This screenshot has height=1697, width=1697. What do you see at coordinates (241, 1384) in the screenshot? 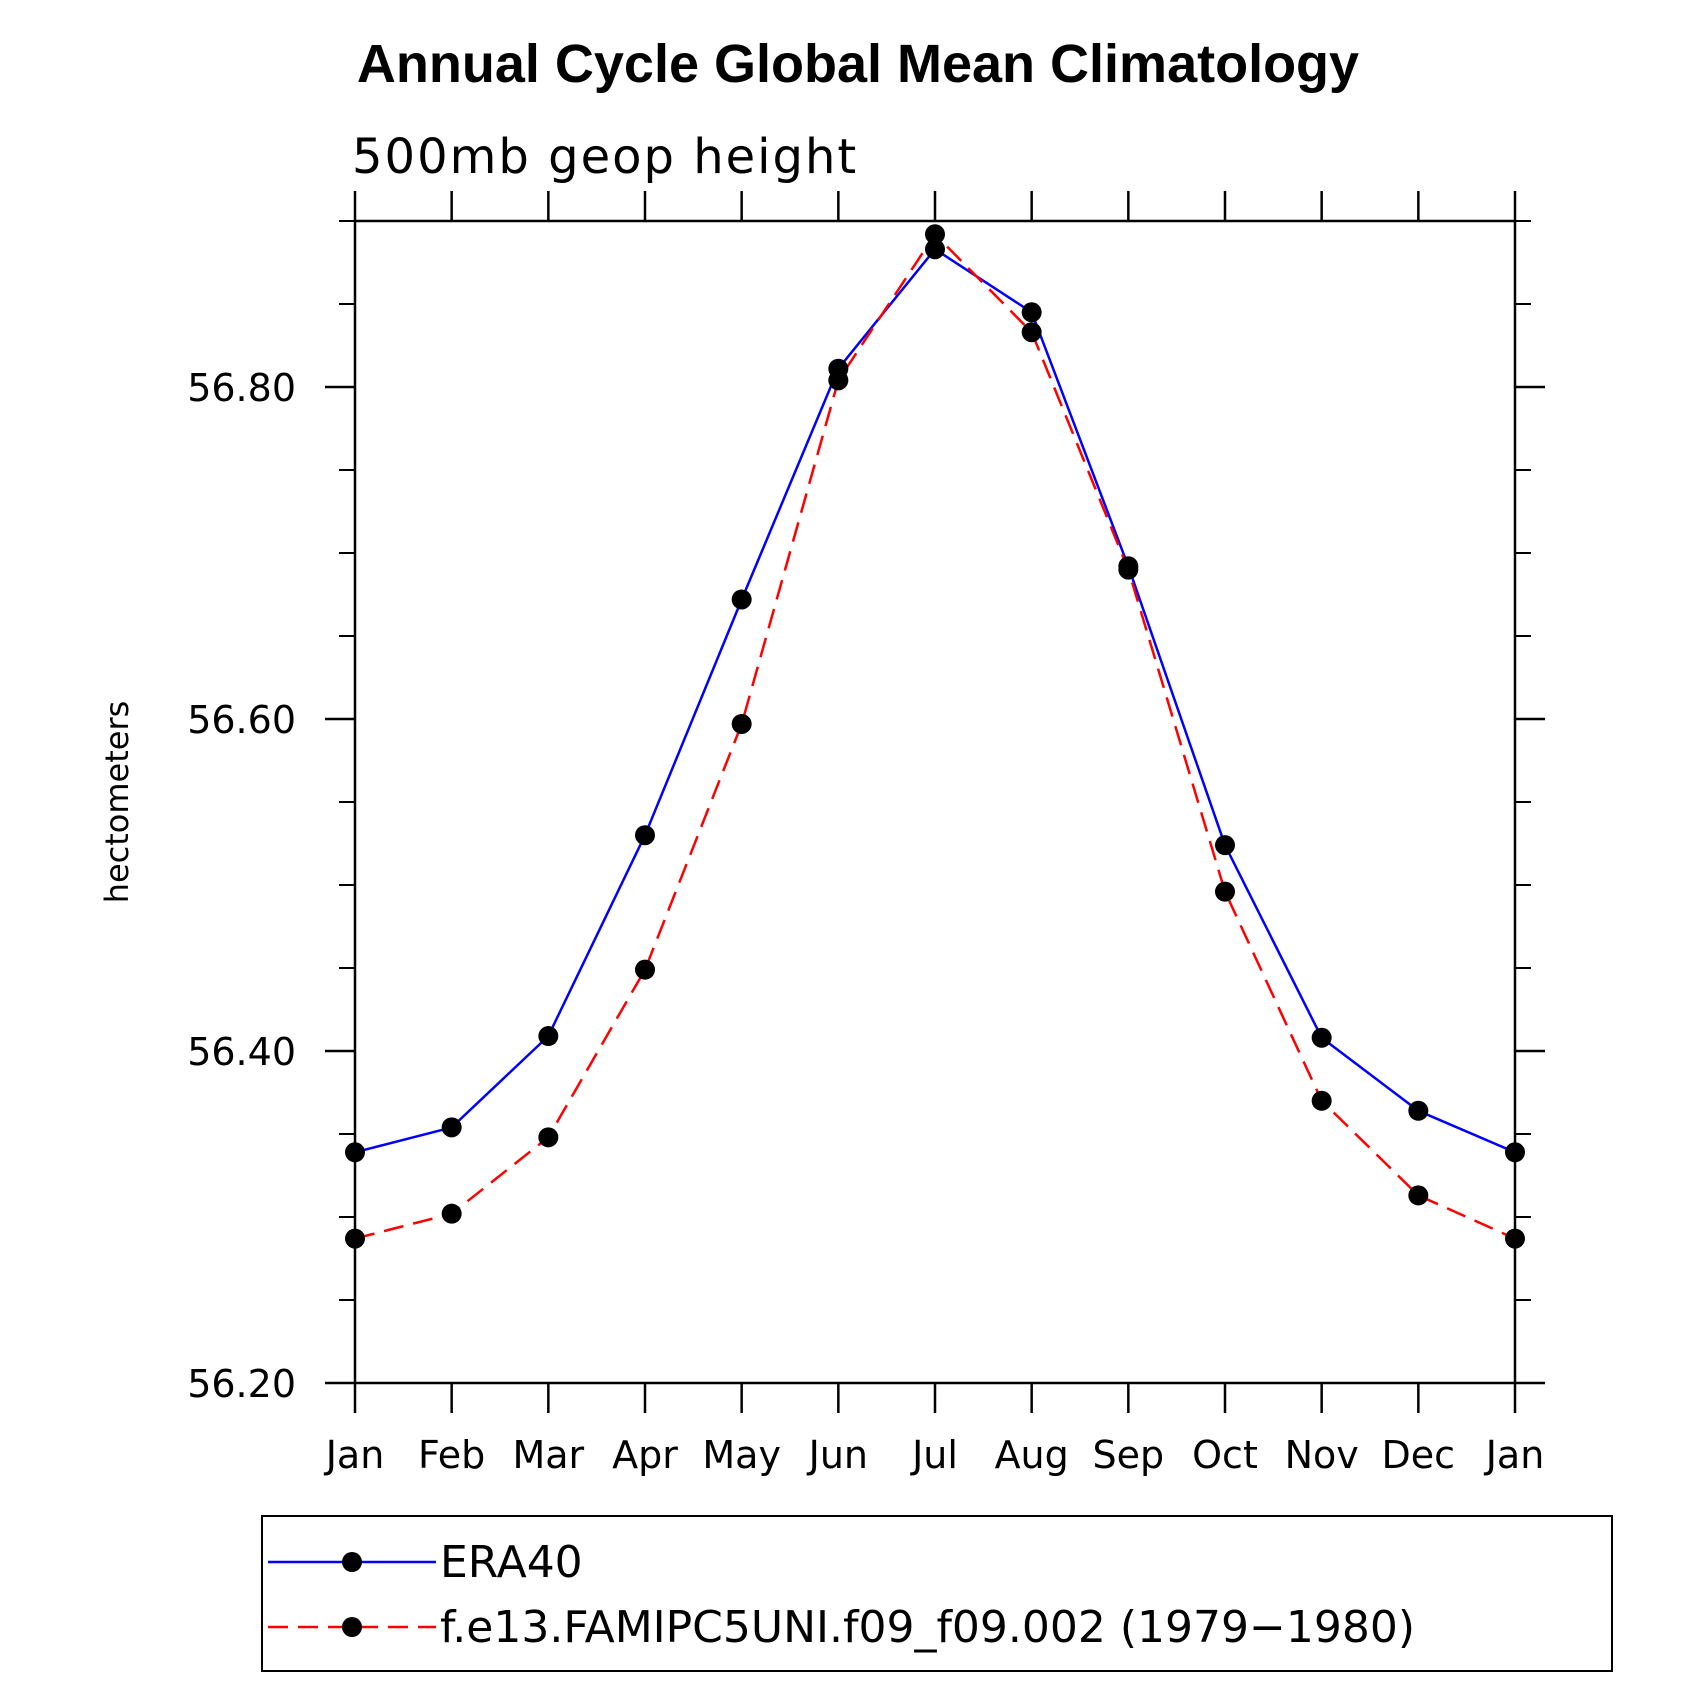
I see `y-tick-label: 56.20` at bounding box center [241, 1384].